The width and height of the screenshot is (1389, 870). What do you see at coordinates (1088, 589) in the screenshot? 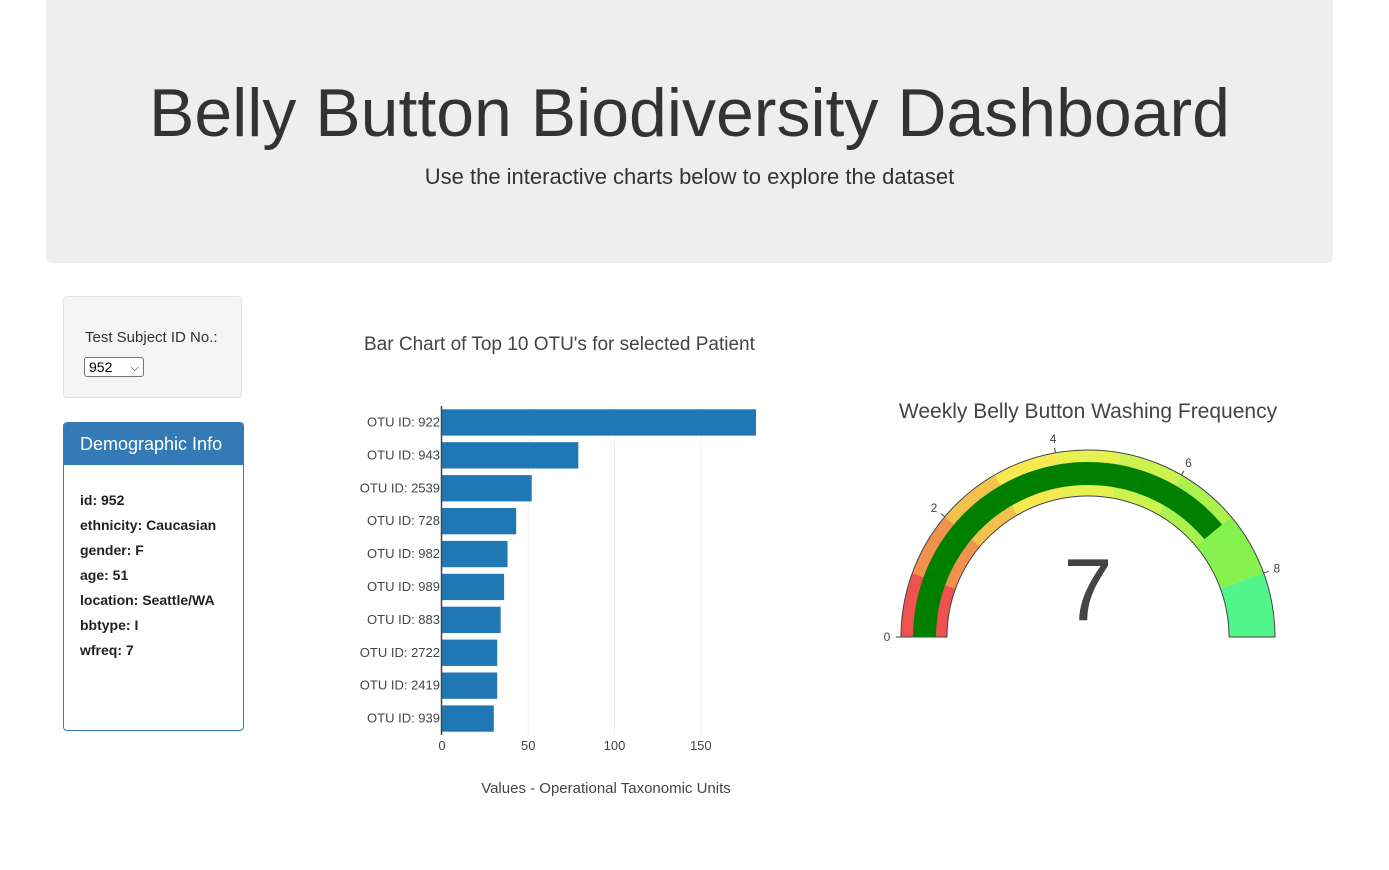
I see `gauge-value: 7` at bounding box center [1088, 589].